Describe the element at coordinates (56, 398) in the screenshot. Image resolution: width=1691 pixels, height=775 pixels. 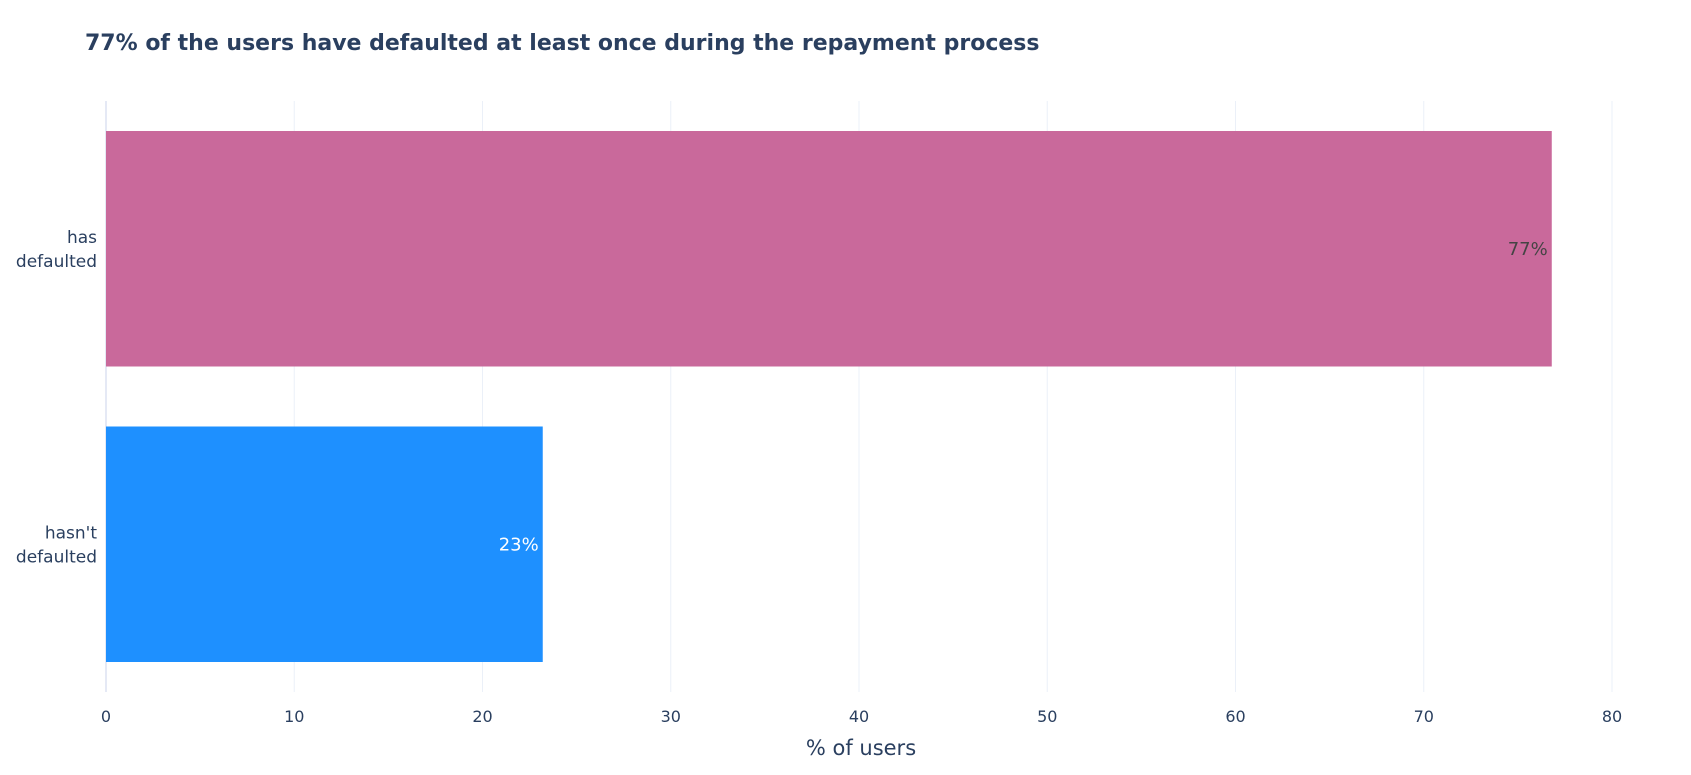
I see `y-axis-categories: has defaulted hasn't defaulted` at that location.